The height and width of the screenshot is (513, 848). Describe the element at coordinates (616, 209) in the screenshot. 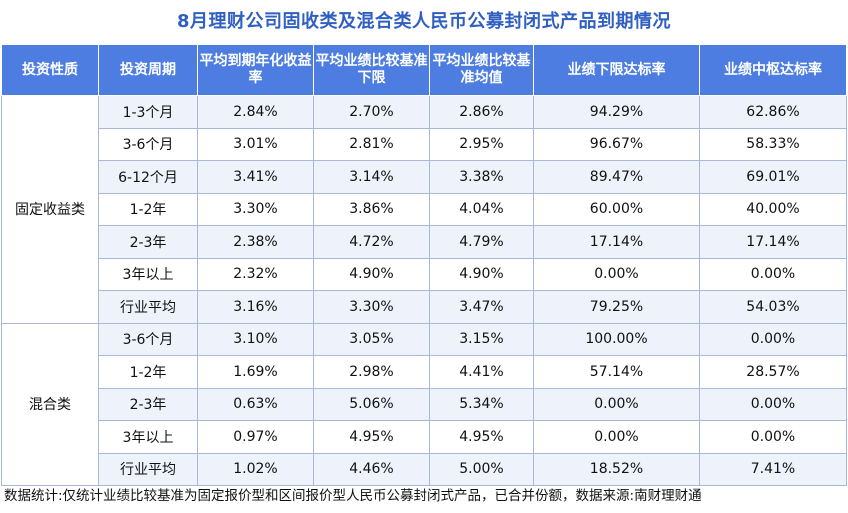

I see `low-rate-cell: 60.00%` at that location.